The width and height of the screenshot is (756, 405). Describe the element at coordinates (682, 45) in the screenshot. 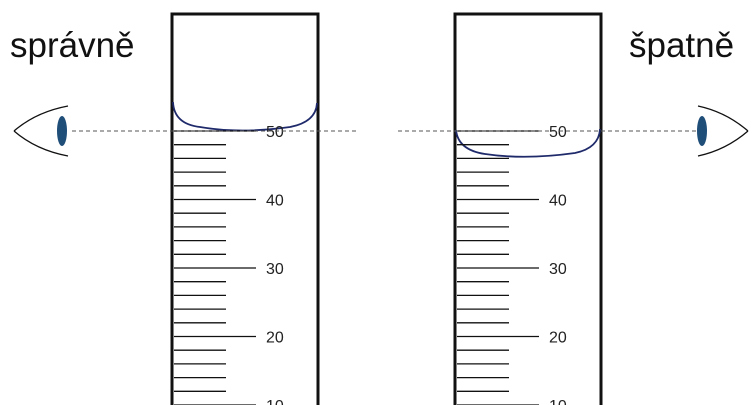

I see `label-wrong: špatně` at that location.